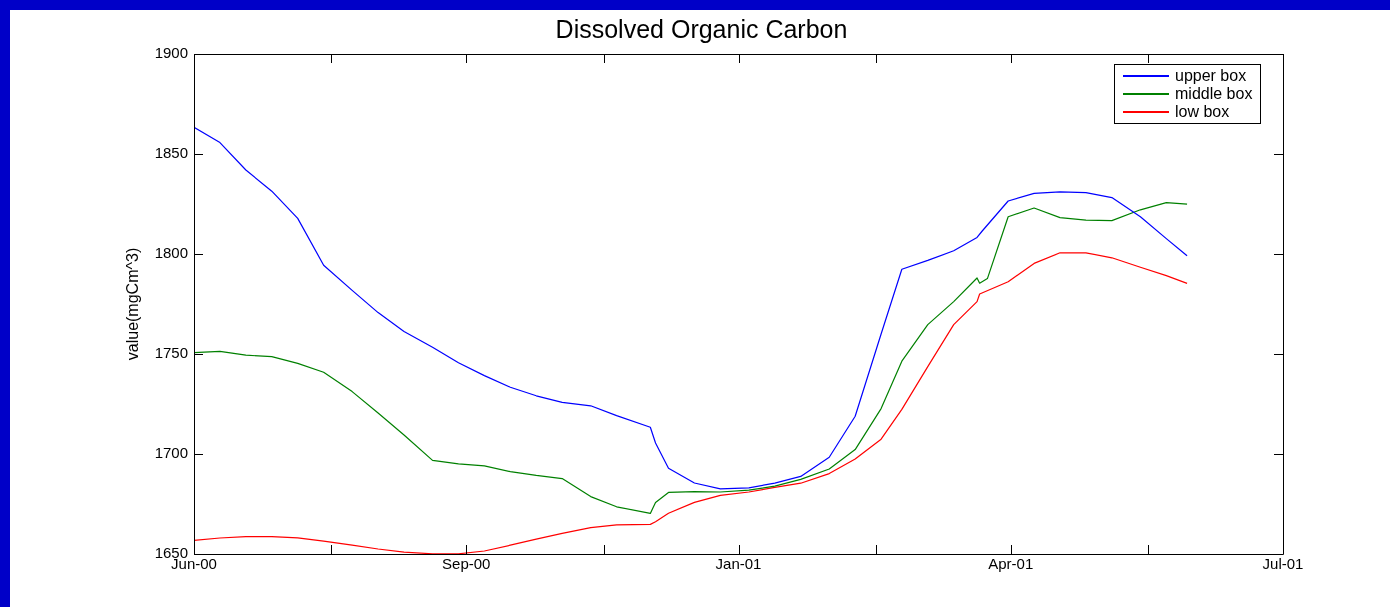  I want to click on y-tick-label: 1850, so click(171, 153).